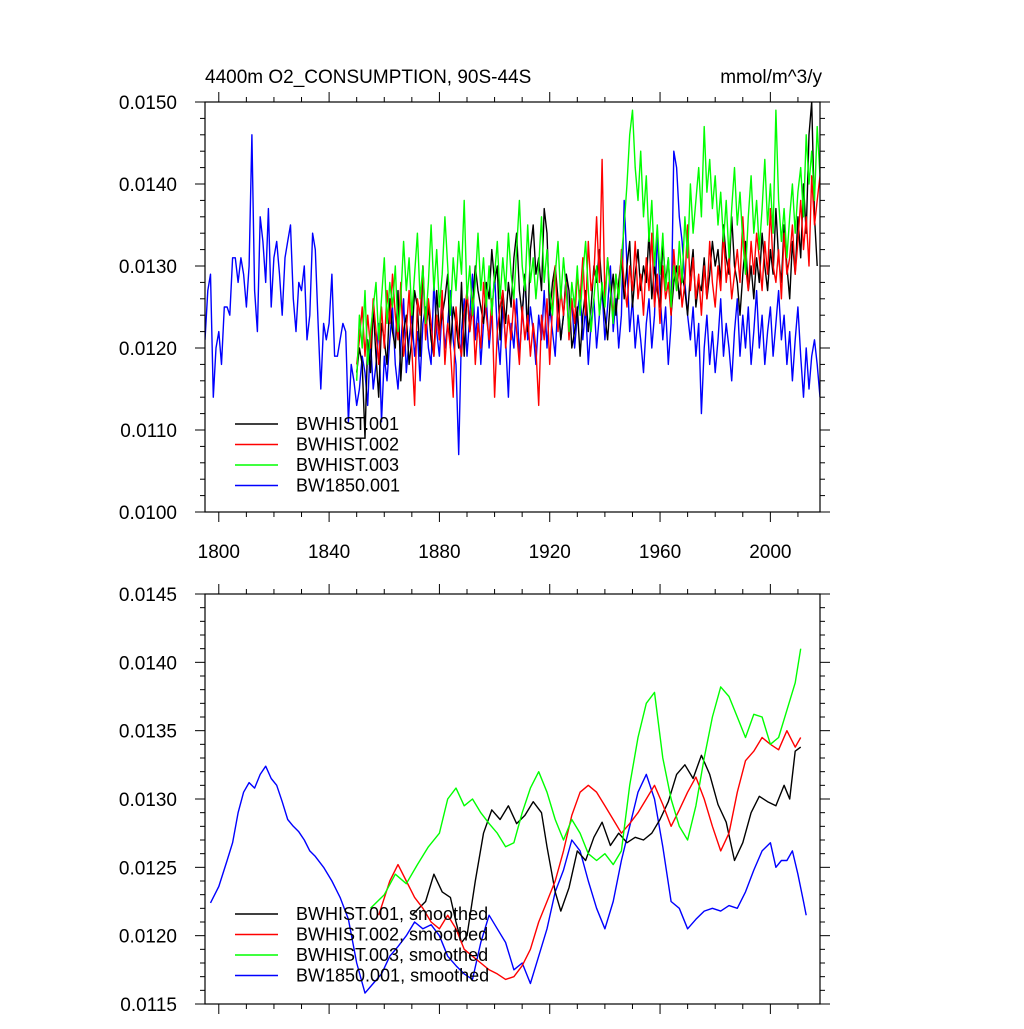 This screenshot has width=1024, height=1029. Describe the element at coordinates (148, 937) in the screenshot. I see `bottom-y-tick-label: 0.0120` at that location.